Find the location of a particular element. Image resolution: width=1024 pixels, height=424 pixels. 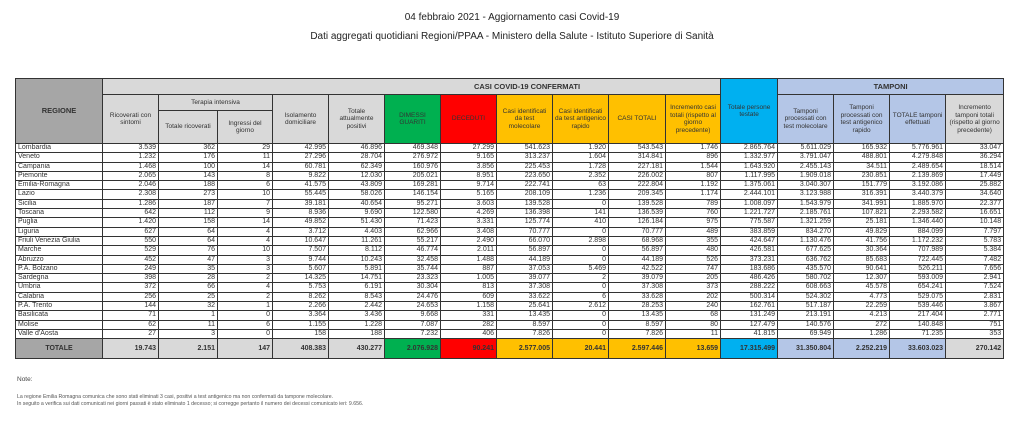

cell: 1.130.476 is located at coordinates (806, 241).